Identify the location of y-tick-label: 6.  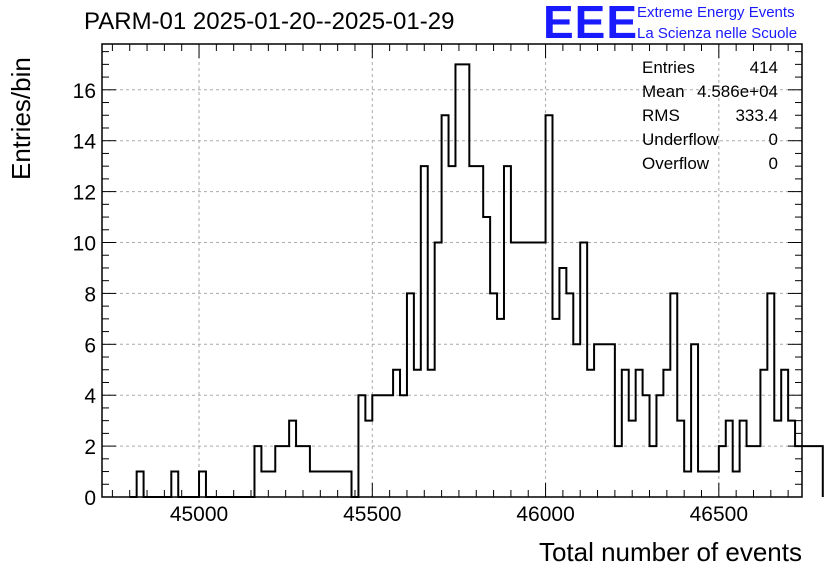
(90, 345).